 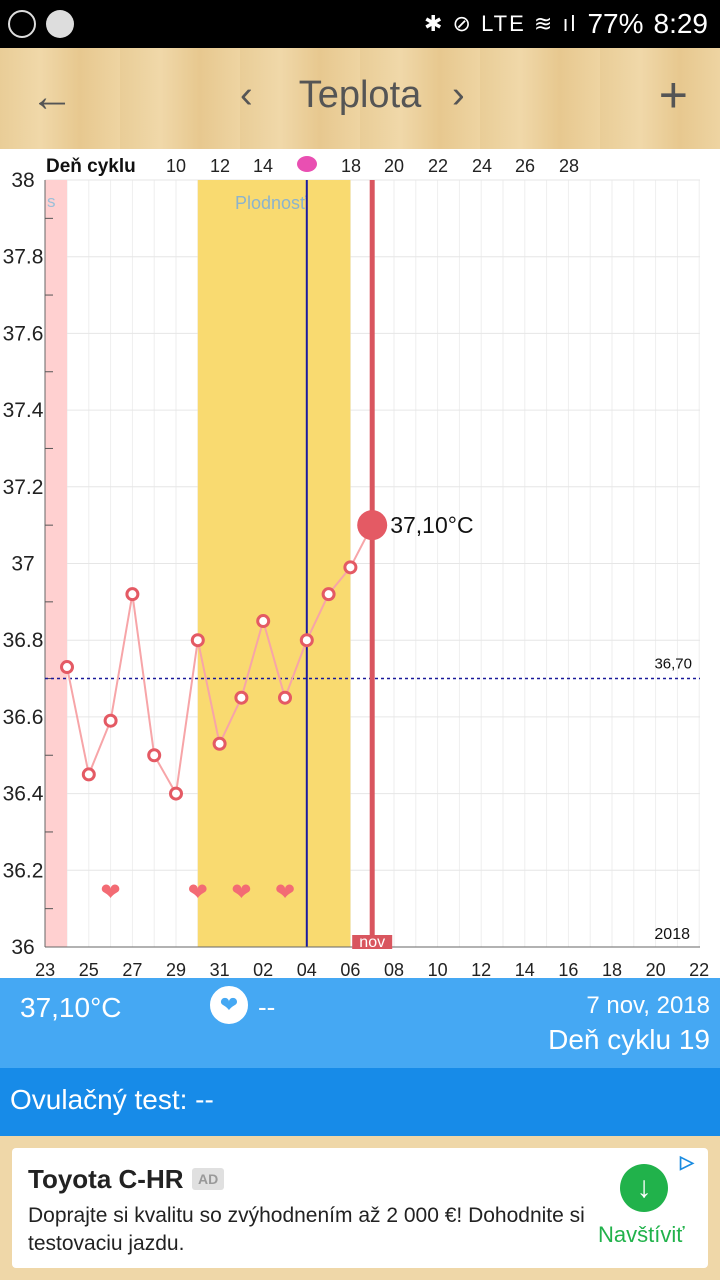 What do you see at coordinates (23, 717) in the screenshot?
I see `y-axis-tick: 36.6` at bounding box center [23, 717].